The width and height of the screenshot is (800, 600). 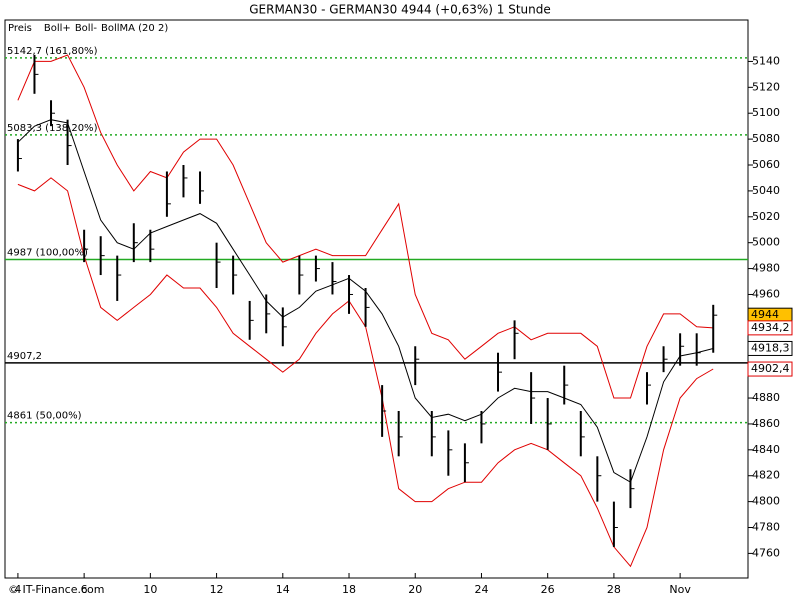 What do you see at coordinates (52, 128) in the screenshot?
I see `level-label: 5083,3 (138,20%)` at bounding box center [52, 128].